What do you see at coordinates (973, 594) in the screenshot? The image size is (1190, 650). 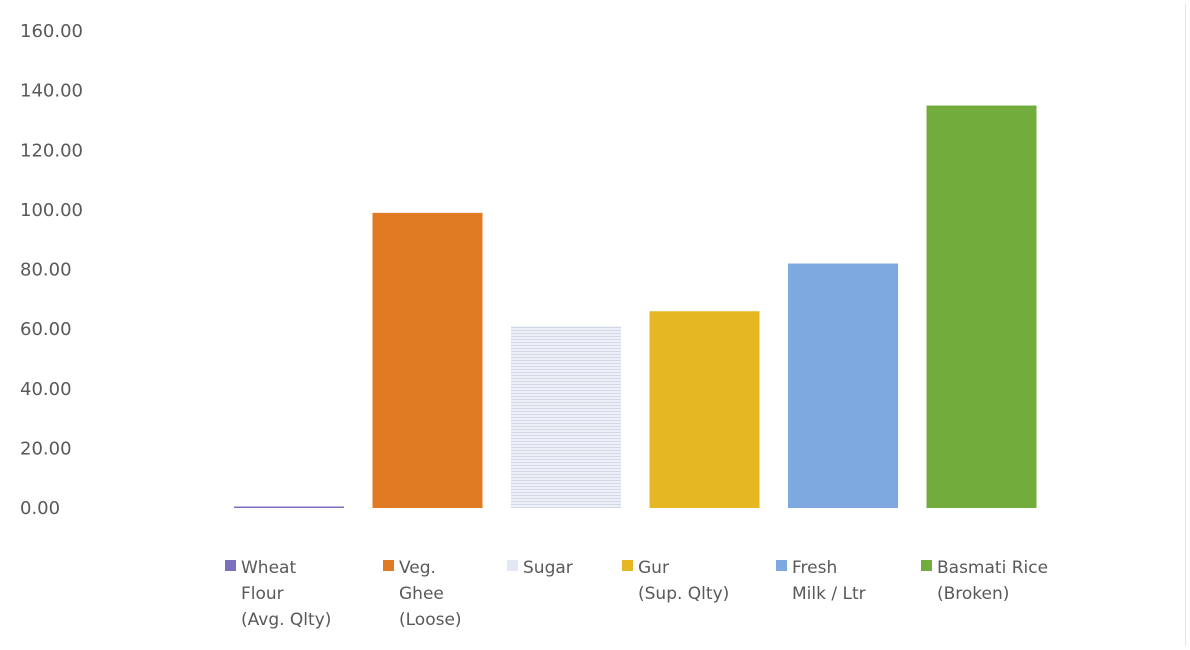 I see `legend-label: (Broken)` at bounding box center [973, 594].